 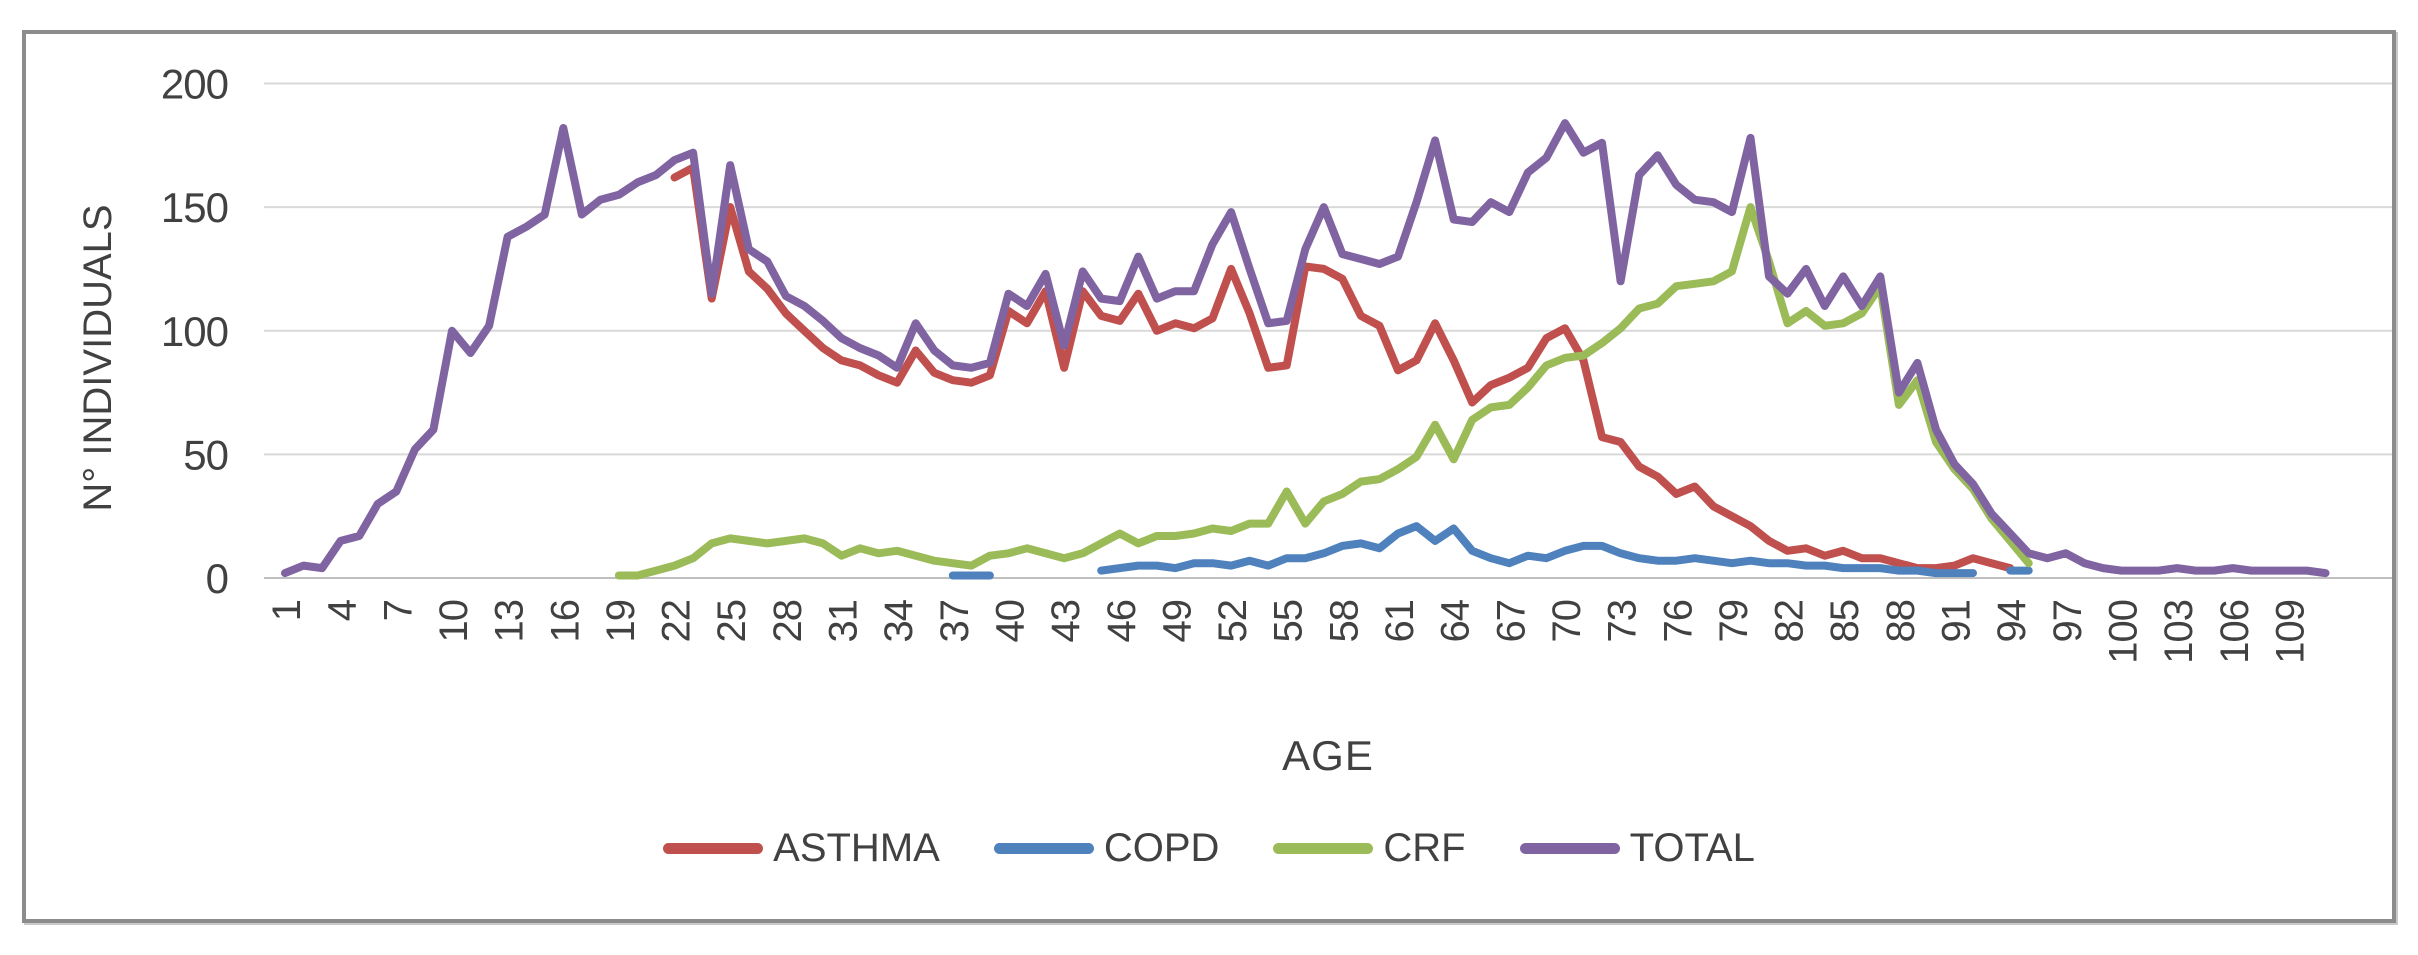 What do you see at coordinates (899, 620) in the screenshot?
I see `x-tick-label: 34` at bounding box center [899, 620].